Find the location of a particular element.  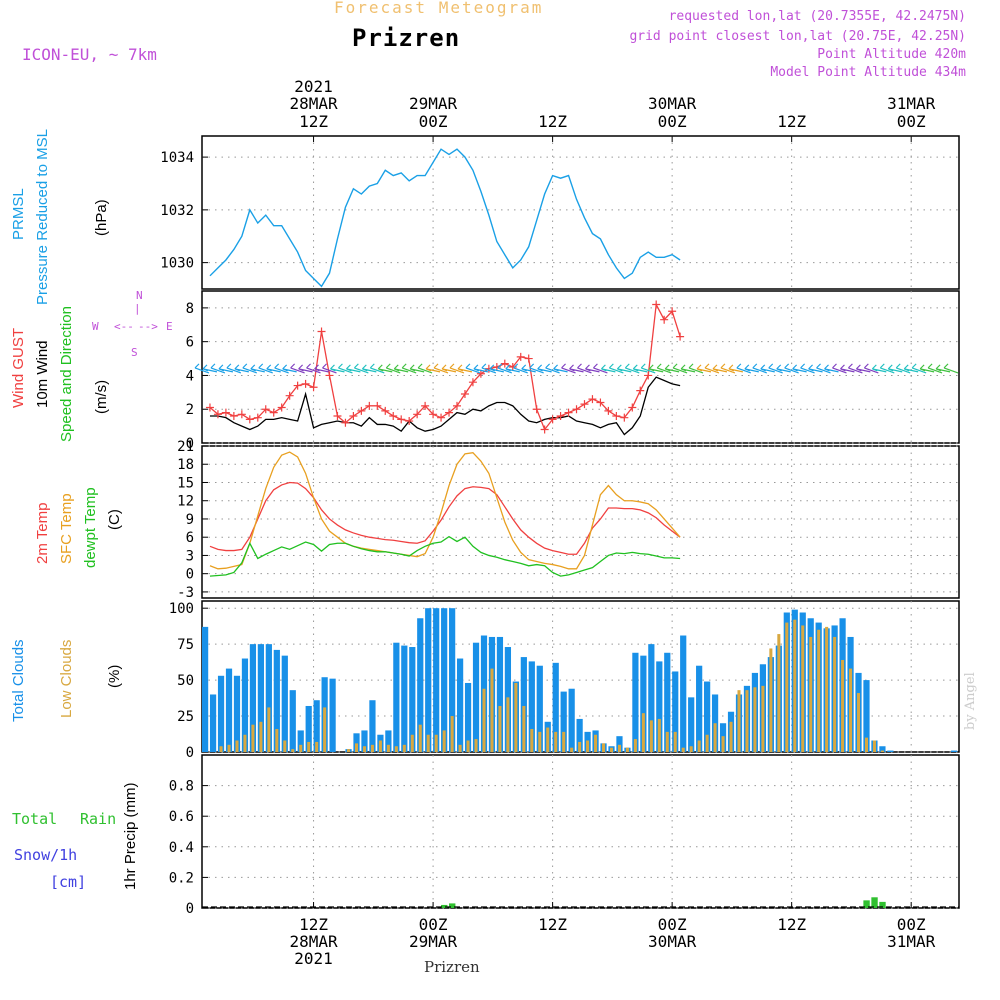

panel-frame-temperature is located at coordinates (580, 522).